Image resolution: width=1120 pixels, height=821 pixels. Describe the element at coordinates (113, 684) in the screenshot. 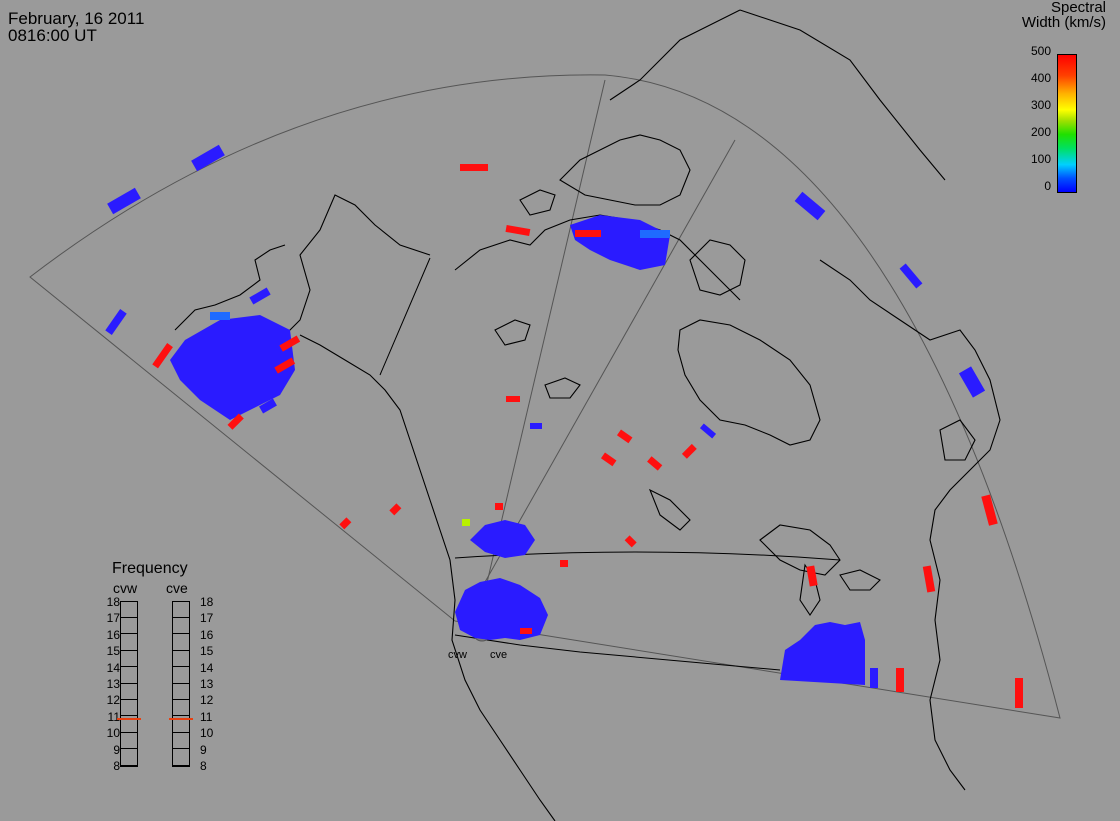

I see `frequency-scale-label-left: 13` at that location.